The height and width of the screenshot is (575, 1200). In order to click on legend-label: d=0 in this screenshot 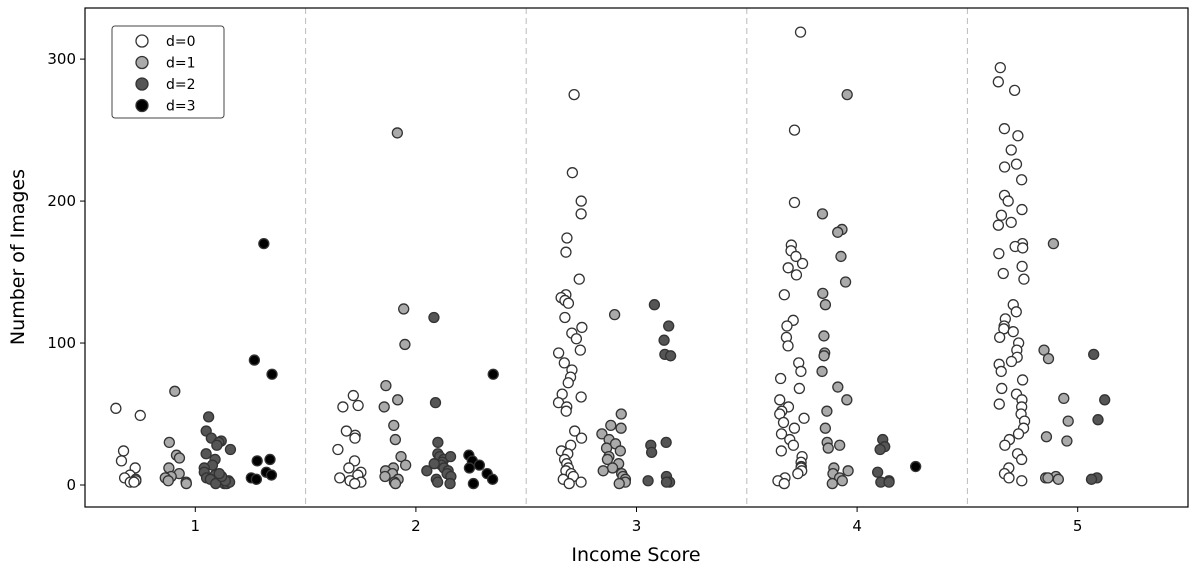, I will do `click(181, 42)`.